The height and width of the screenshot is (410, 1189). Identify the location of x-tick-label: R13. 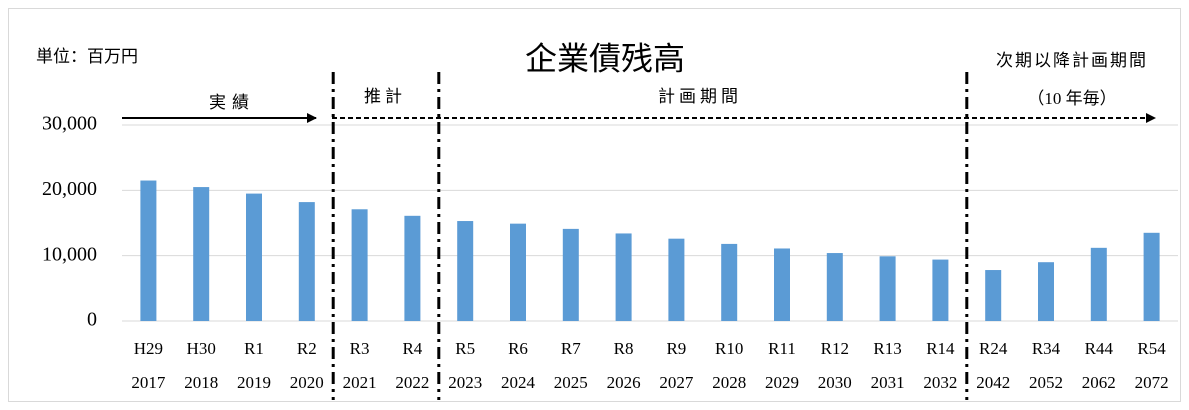
(887, 348).